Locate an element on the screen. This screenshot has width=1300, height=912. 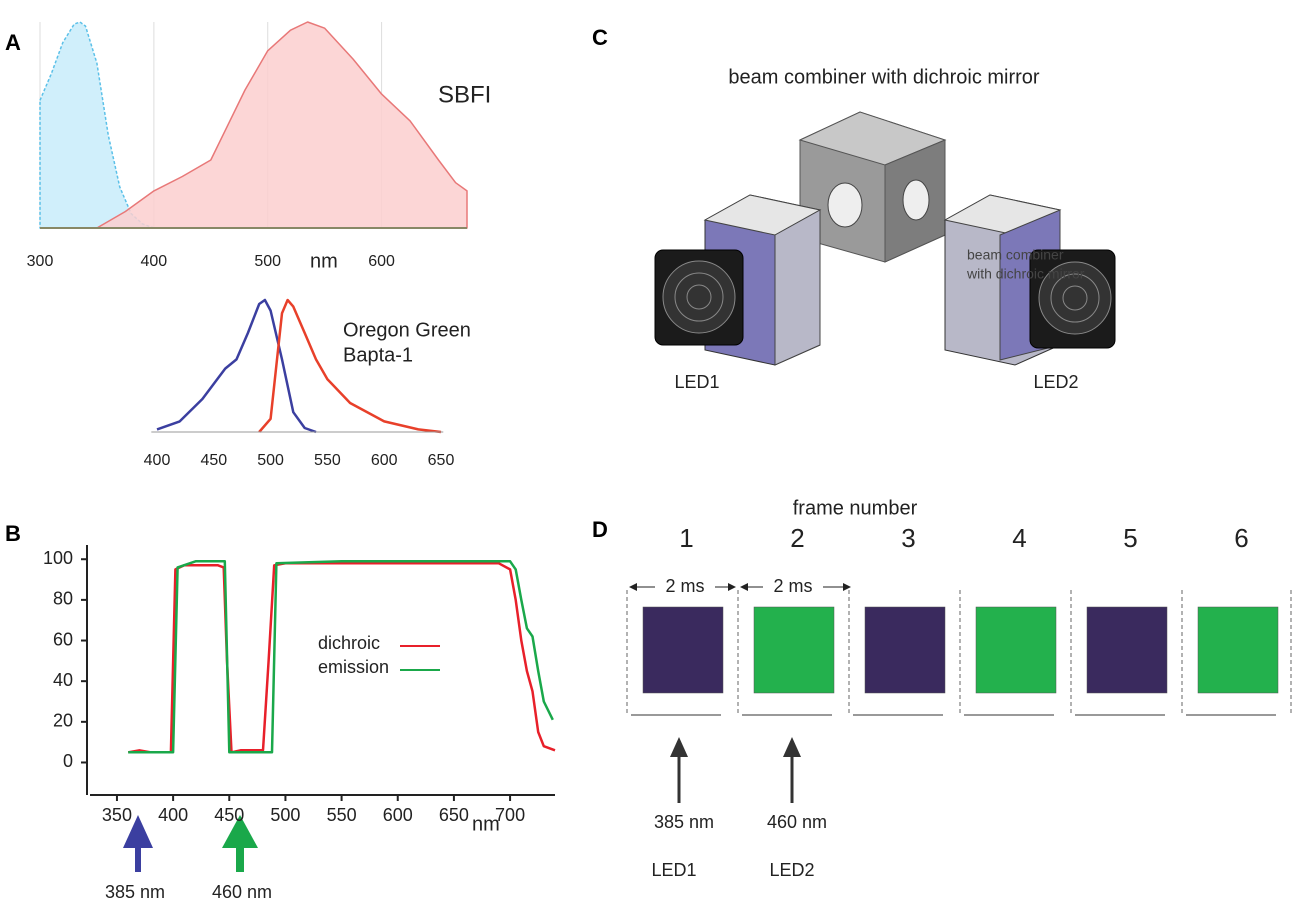
annotation: SBFI is located at coordinates (464, 94).